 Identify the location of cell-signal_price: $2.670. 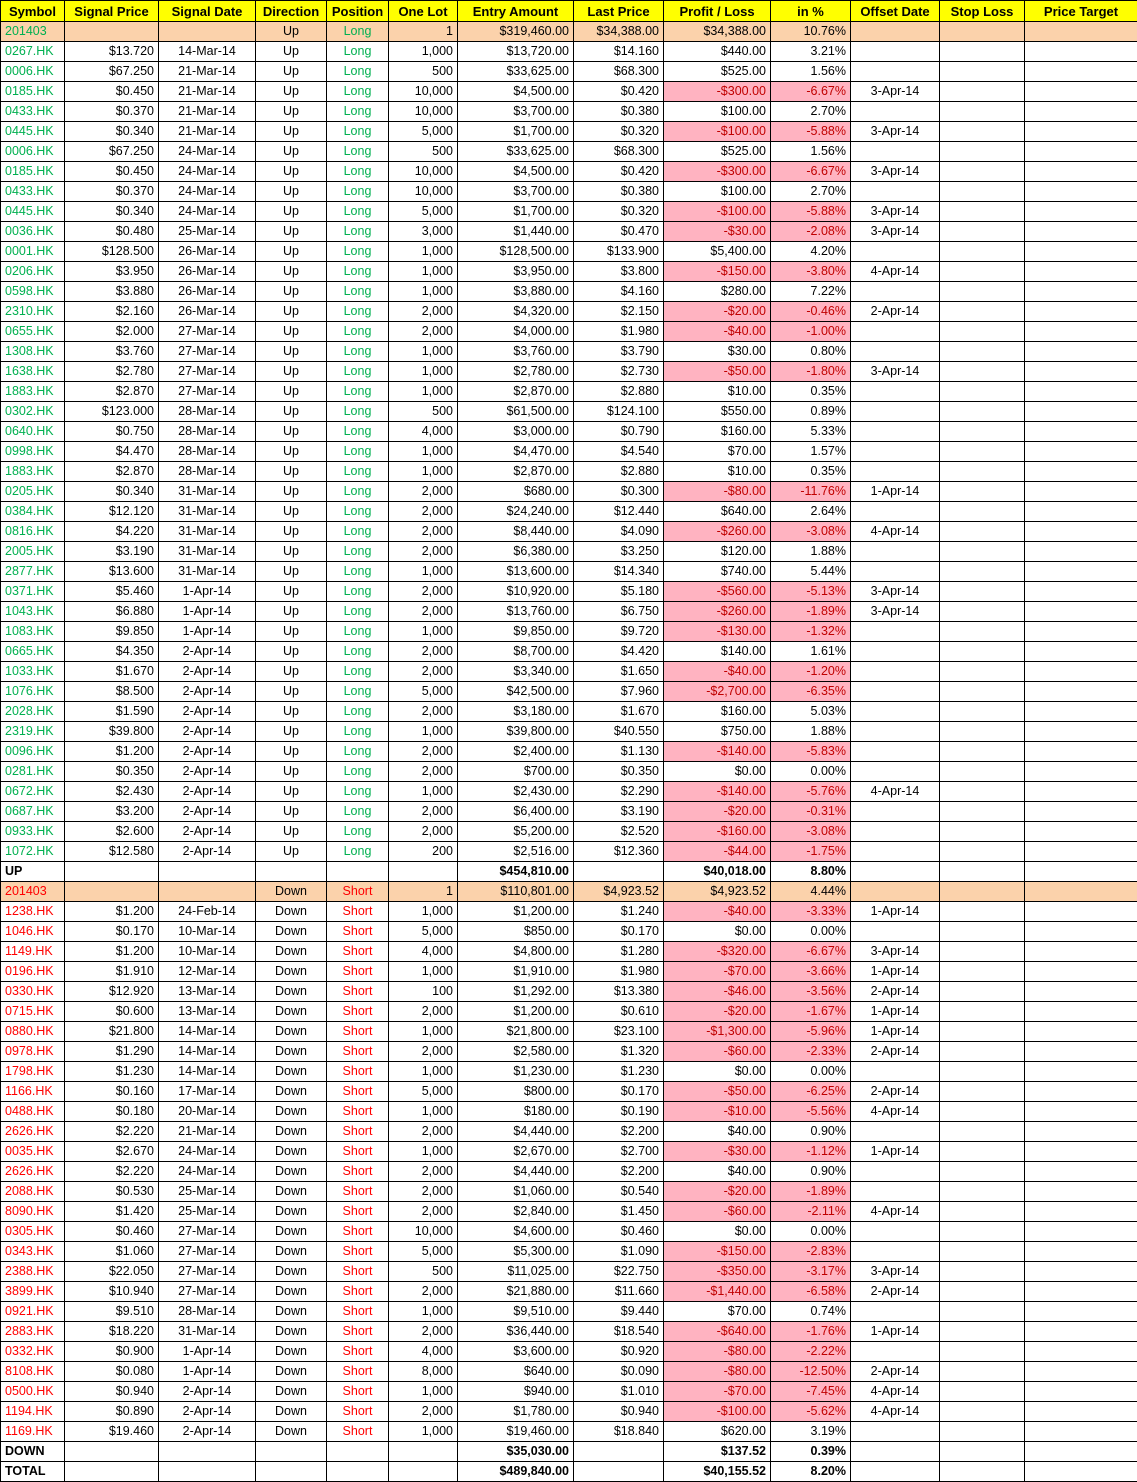
(112, 1152).